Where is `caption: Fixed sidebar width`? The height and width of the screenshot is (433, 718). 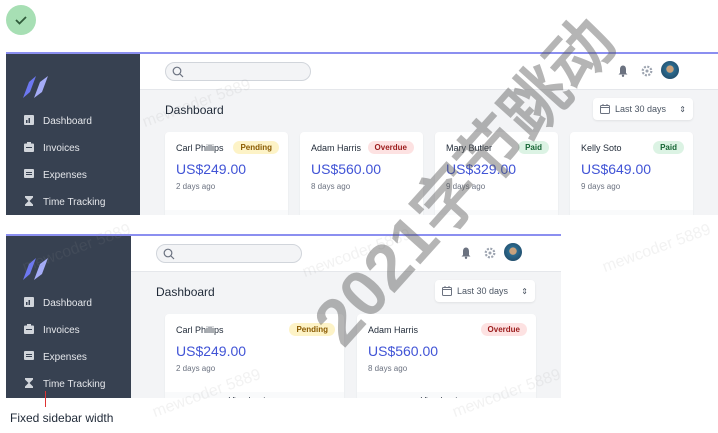
caption: Fixed sidebar width is located at coordinates (62, 418).